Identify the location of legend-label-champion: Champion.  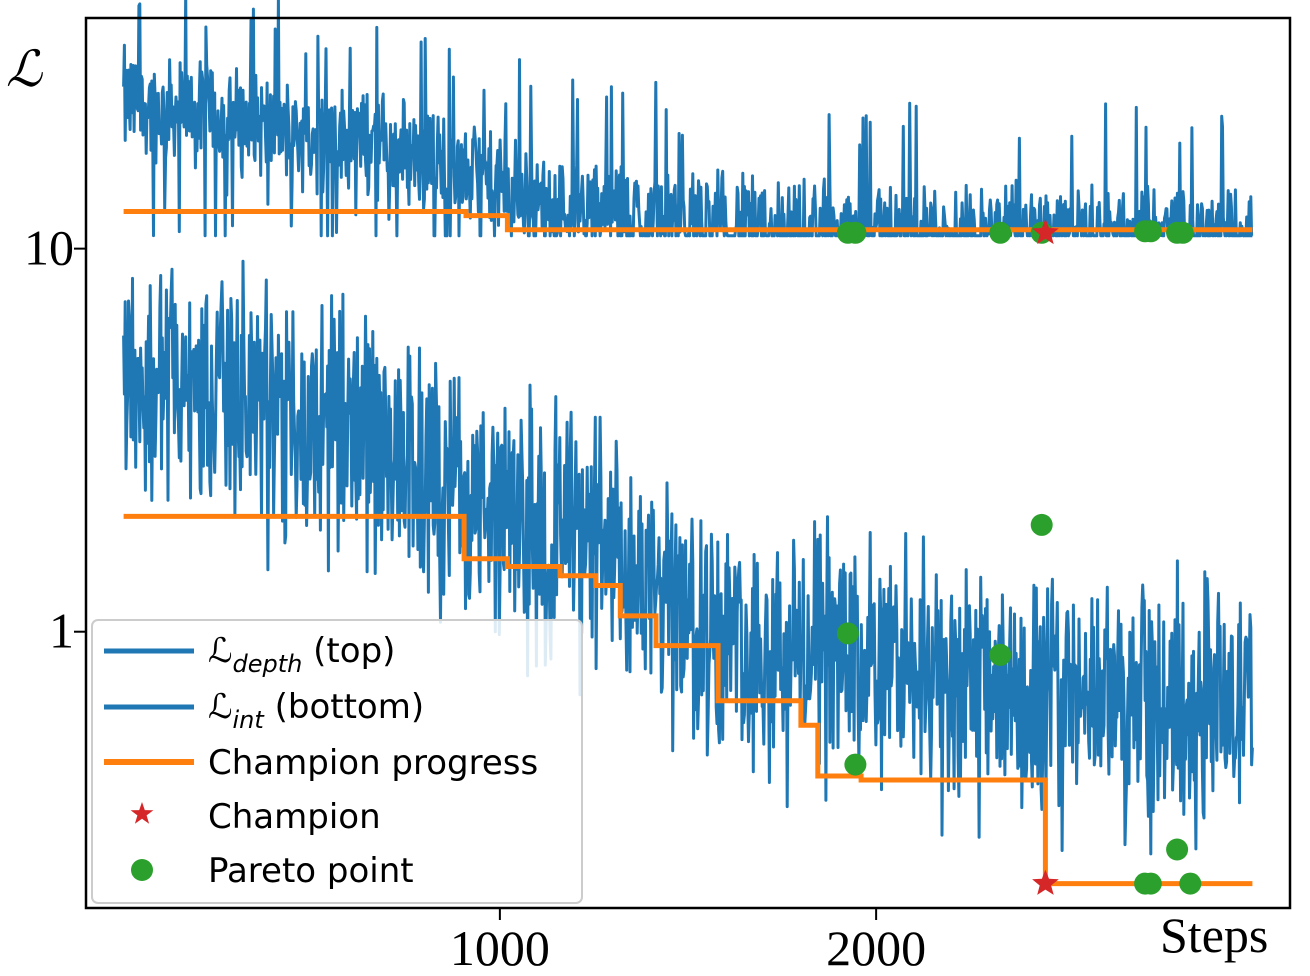
(294, 817).